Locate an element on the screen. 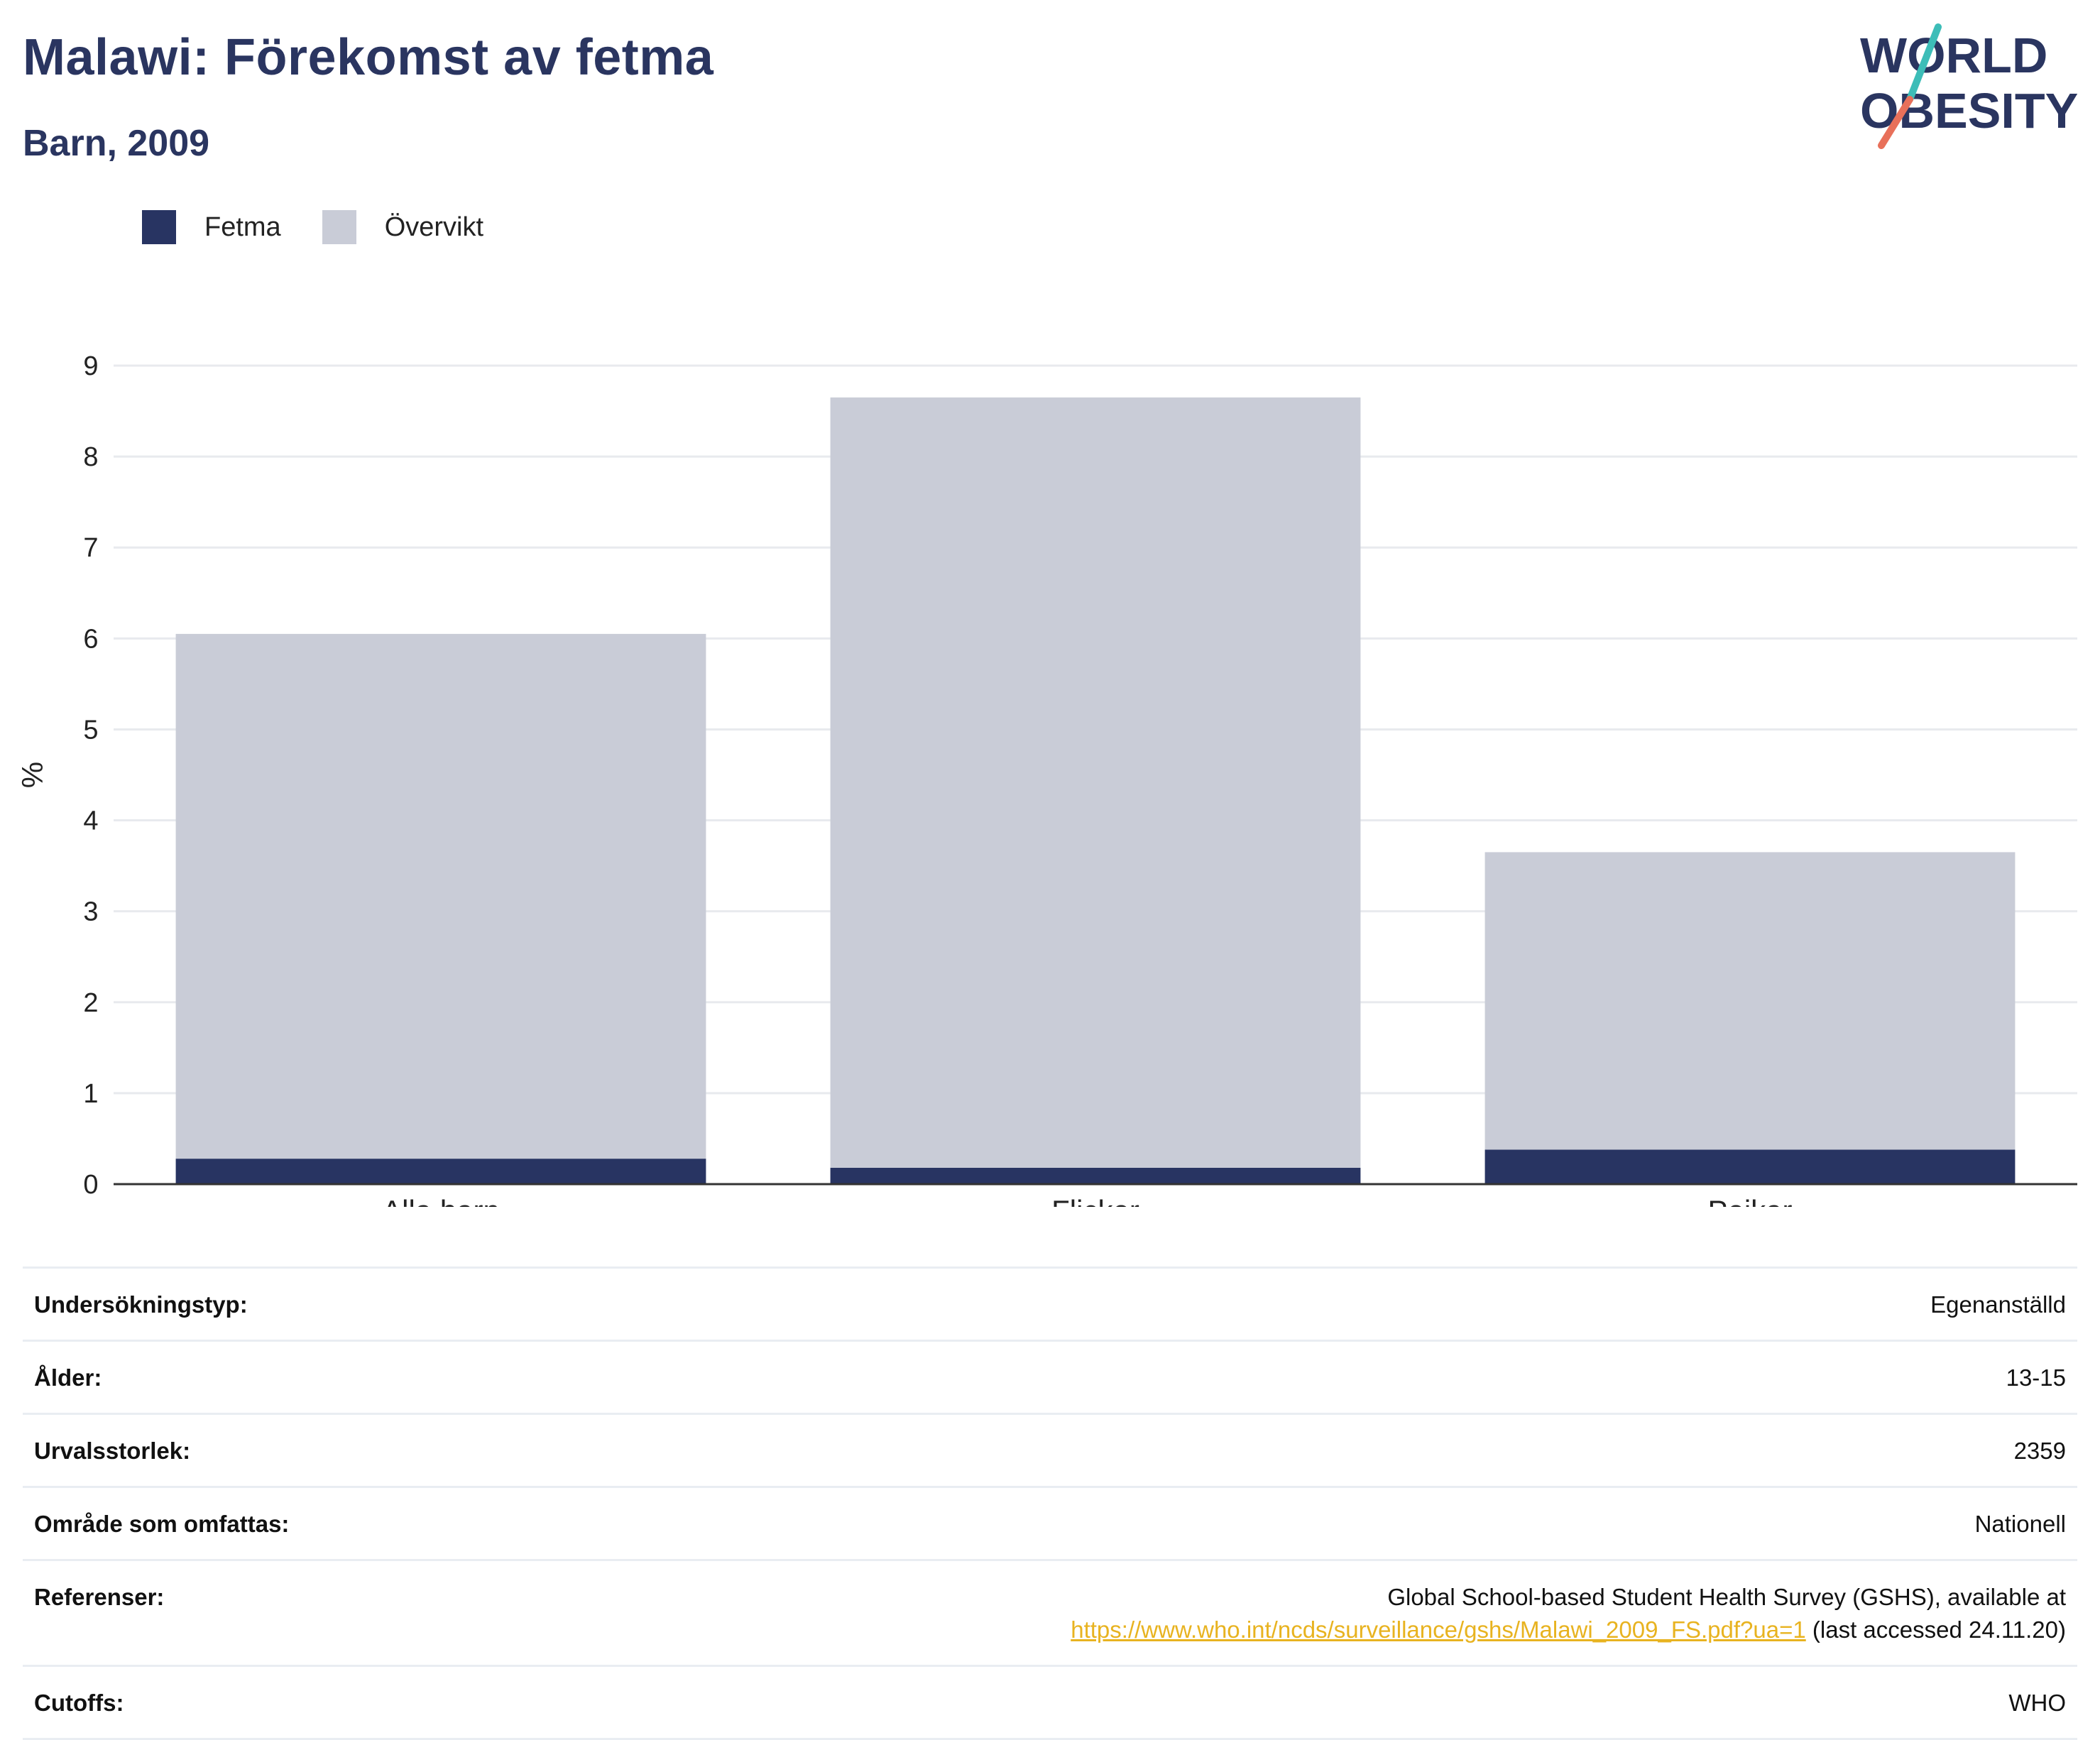 Image resolution: width=2100 pixels, height=1740 pixels. info-value: 2359 is located at coordinates (2039, 1451).